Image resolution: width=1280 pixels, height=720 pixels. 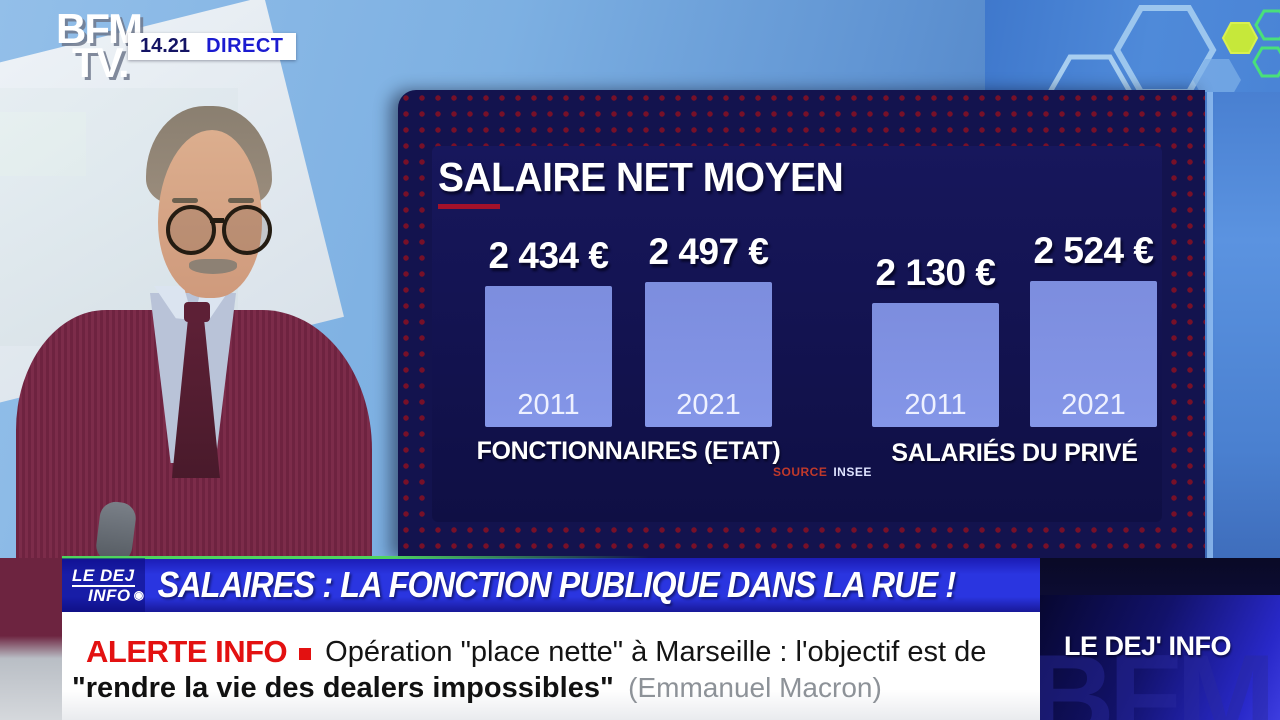 I want to click on source-name: INSEE, so click(x=852, y=472).